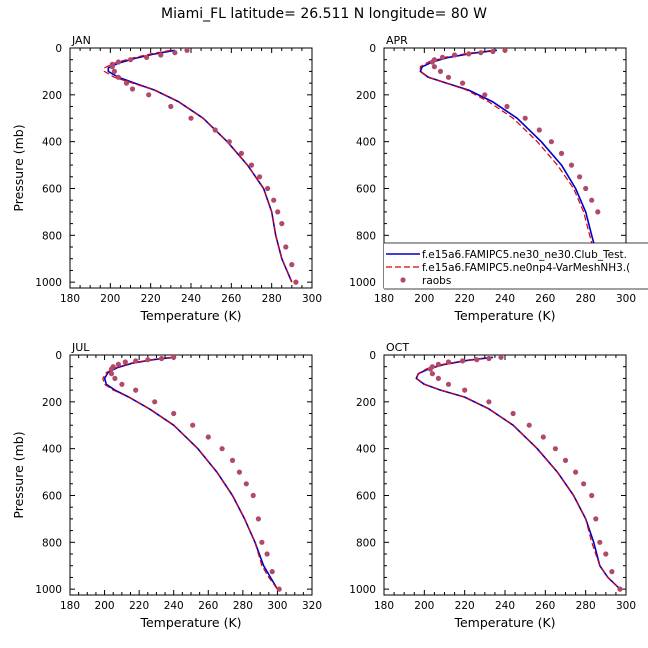 Image resolution: width=648 pixels, height=648 pixels. Describe the element at coordinates (80, 347) in the screenshot. I see `panel-label: JUL` at that location.